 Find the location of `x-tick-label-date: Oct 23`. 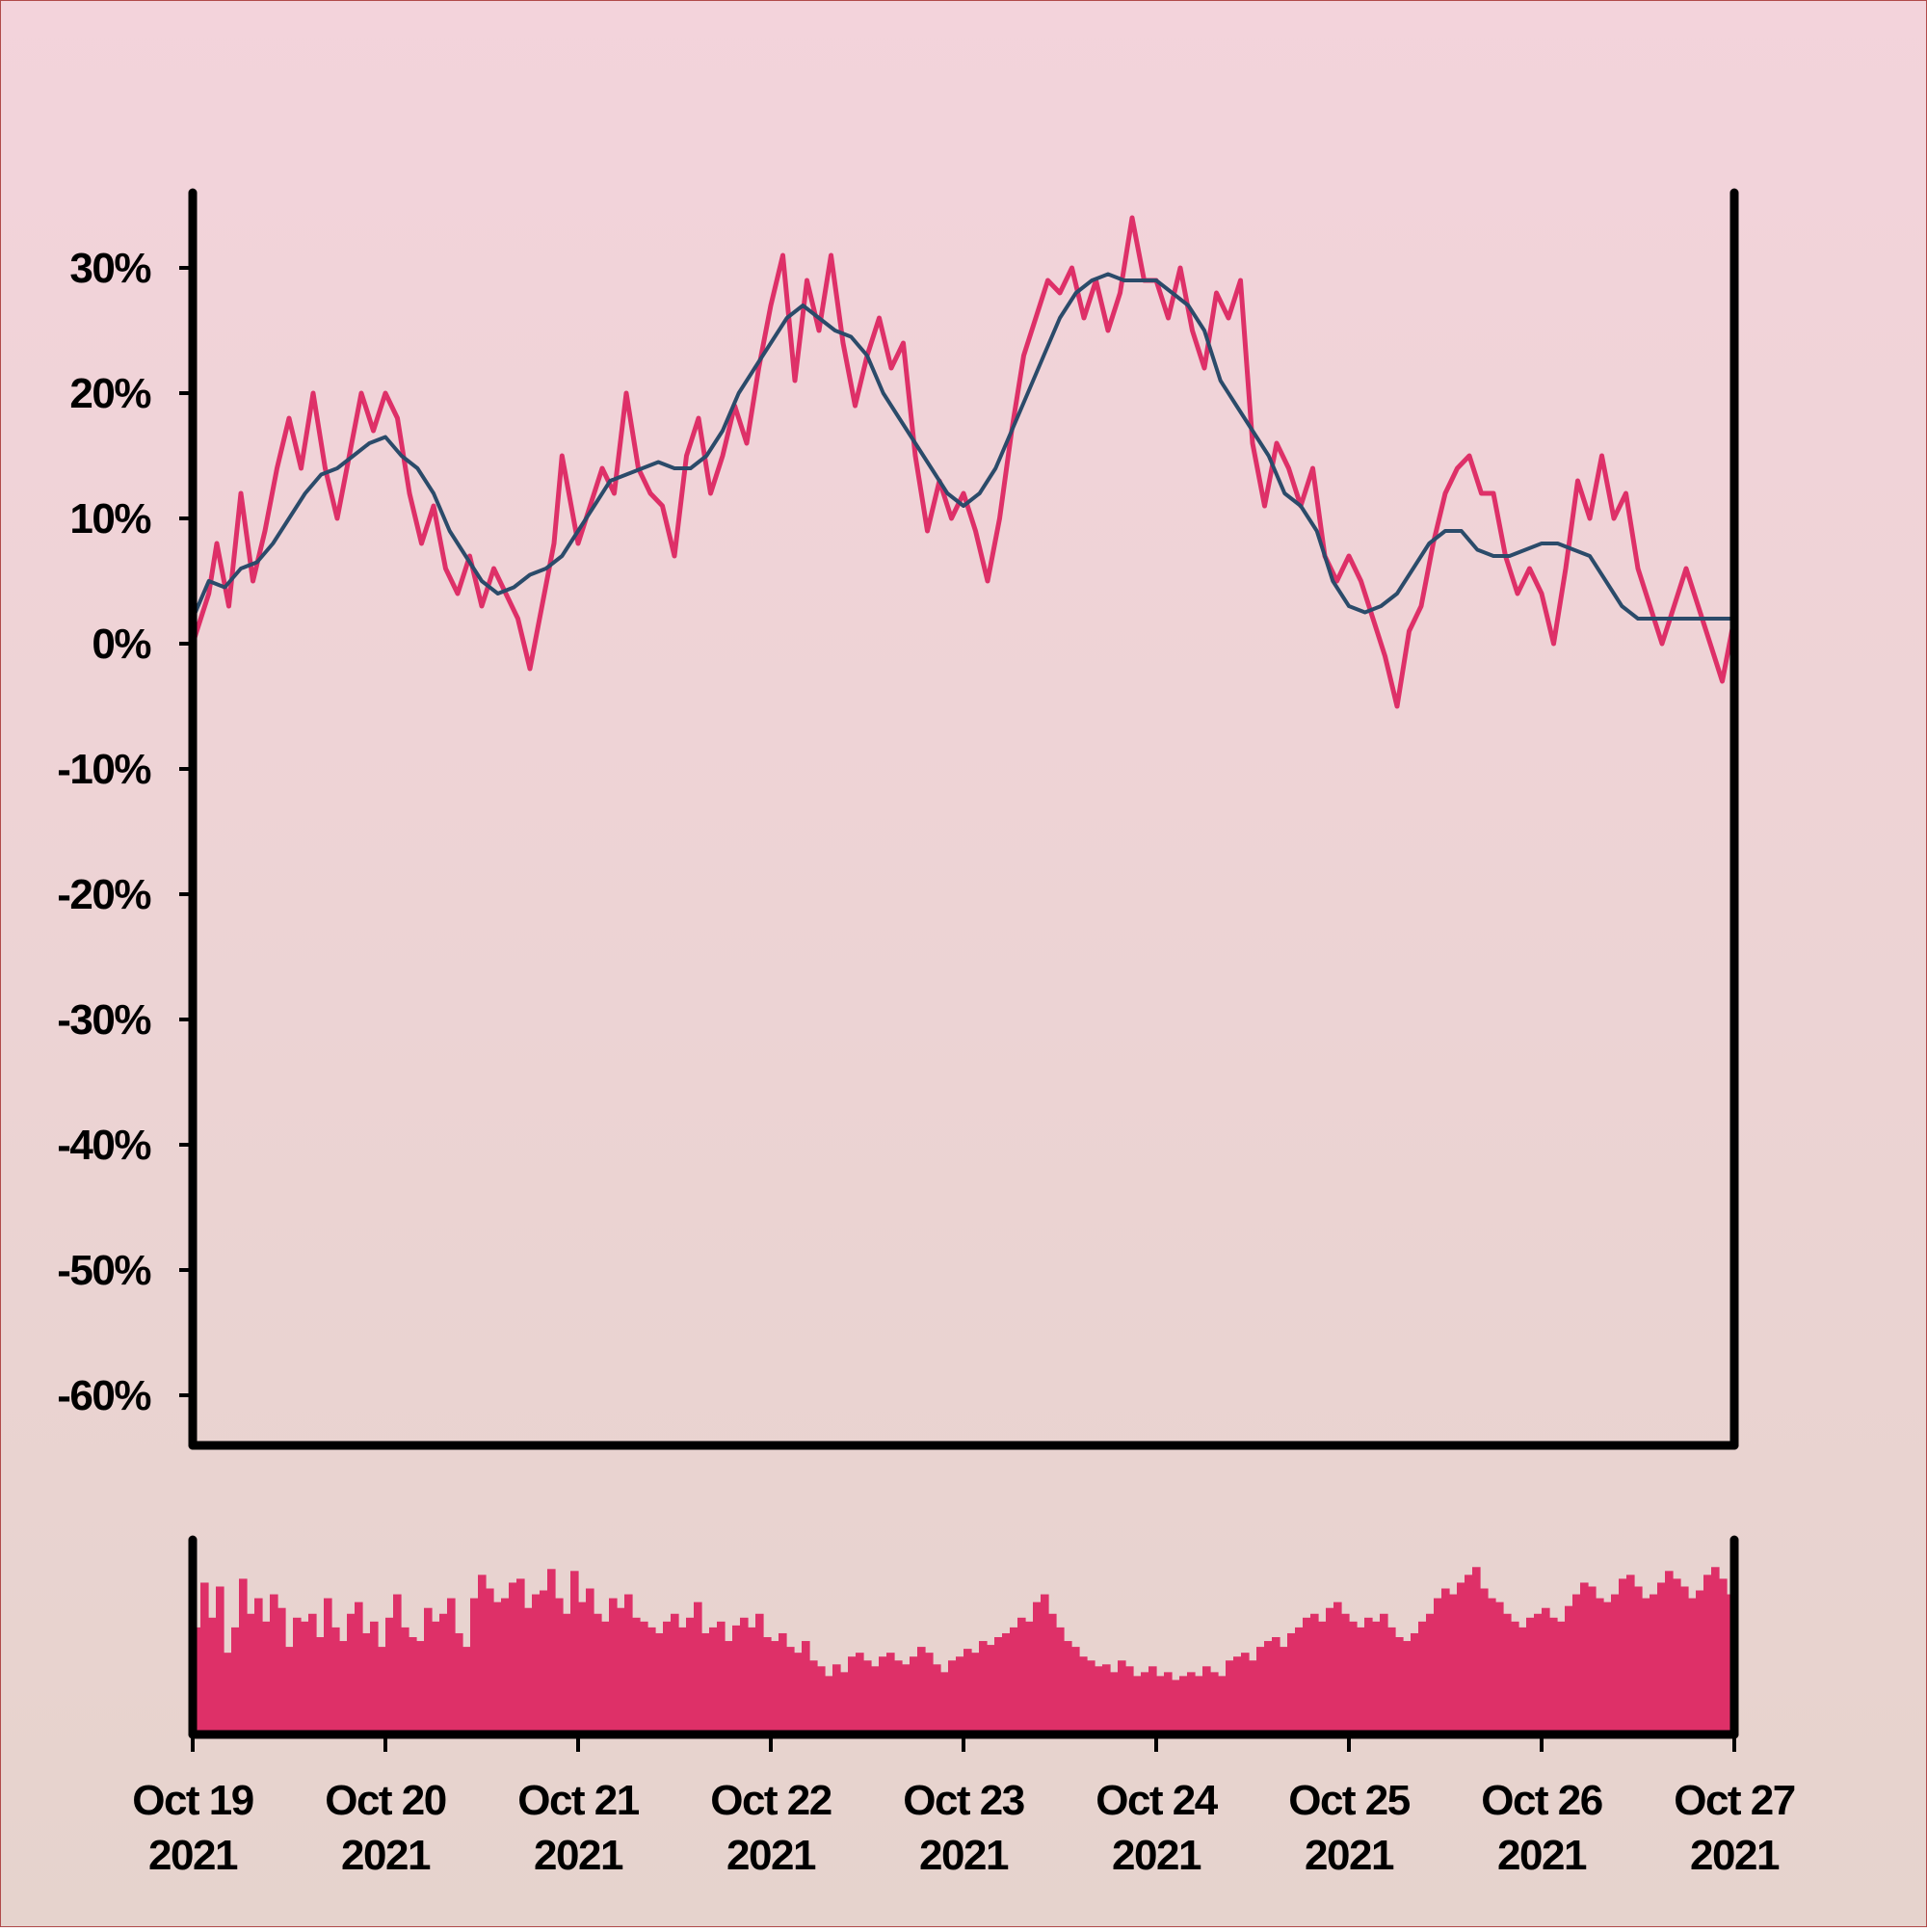

x-tick-label-date: Oct 23 is located at coordinates (963, 1800).